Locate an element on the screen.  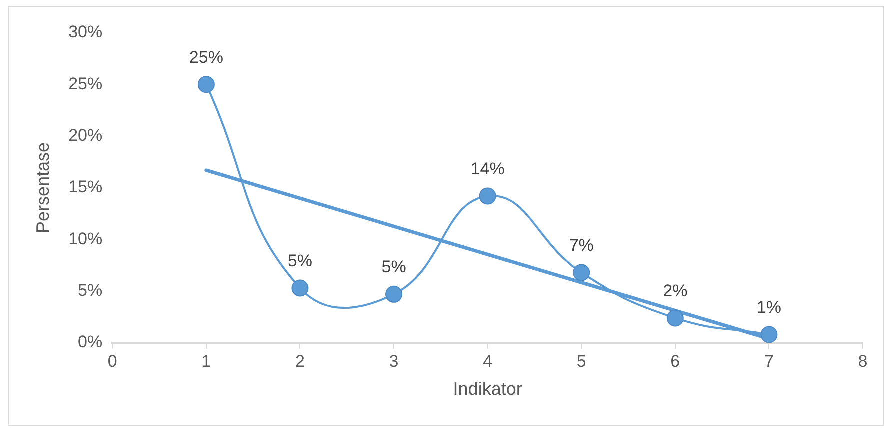
data-label: 14% is located at coordinates (487, 168).